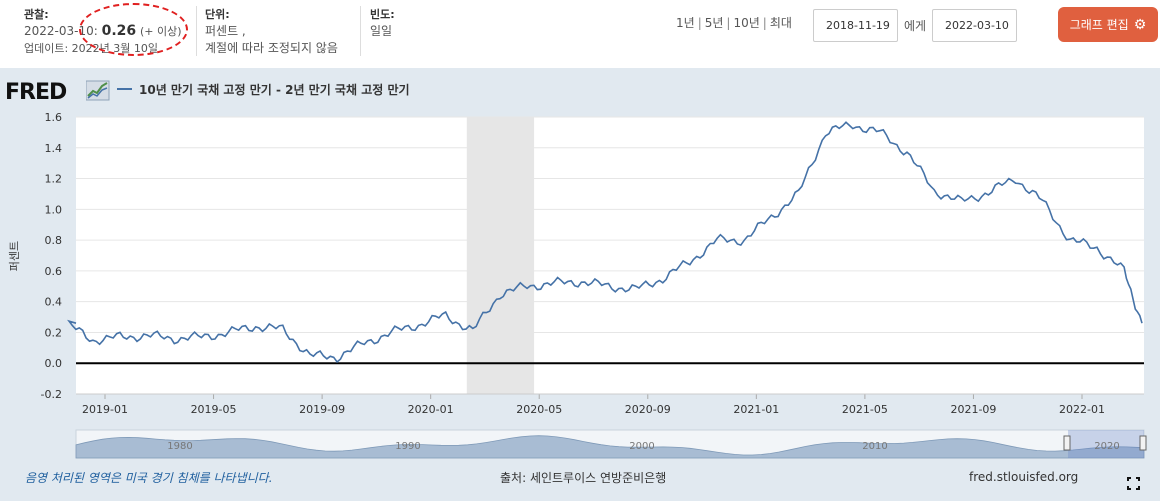 This screenshot has width=1160, height=501. I want to click on units-block: 단위: 퍼센트 , 계절에 따라 조정되지 않음, so click(280, 31).